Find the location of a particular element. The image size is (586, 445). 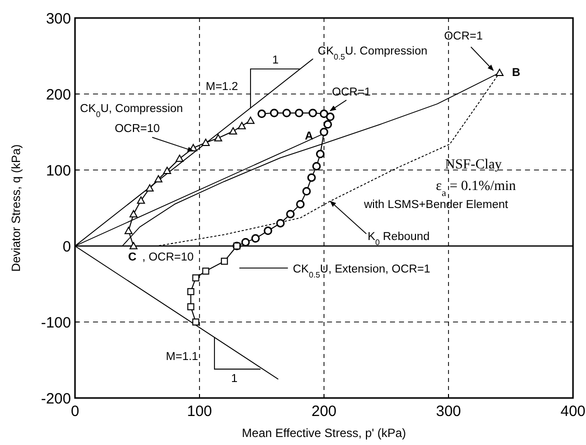

annotation: M=1.2 is located at coordinates (222, 87).